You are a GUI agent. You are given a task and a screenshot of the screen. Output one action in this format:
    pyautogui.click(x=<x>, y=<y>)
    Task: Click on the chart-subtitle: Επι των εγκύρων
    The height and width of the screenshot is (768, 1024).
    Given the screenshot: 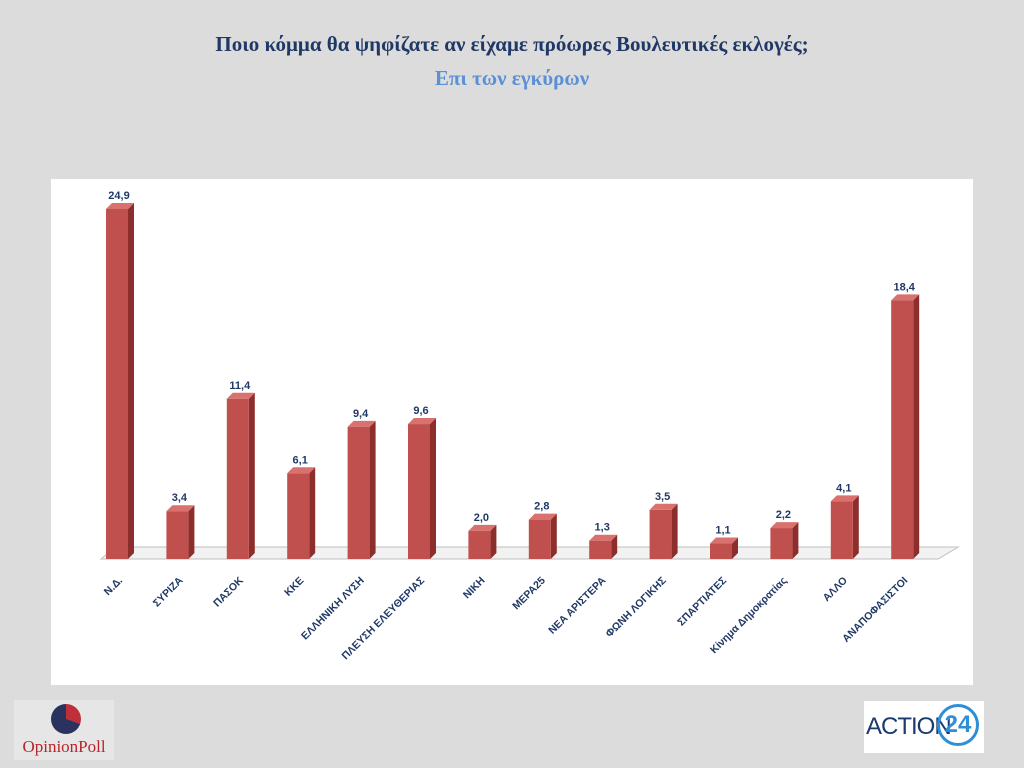 What is the action you would take?
    pyautogui.click(x=512, y=78)
    